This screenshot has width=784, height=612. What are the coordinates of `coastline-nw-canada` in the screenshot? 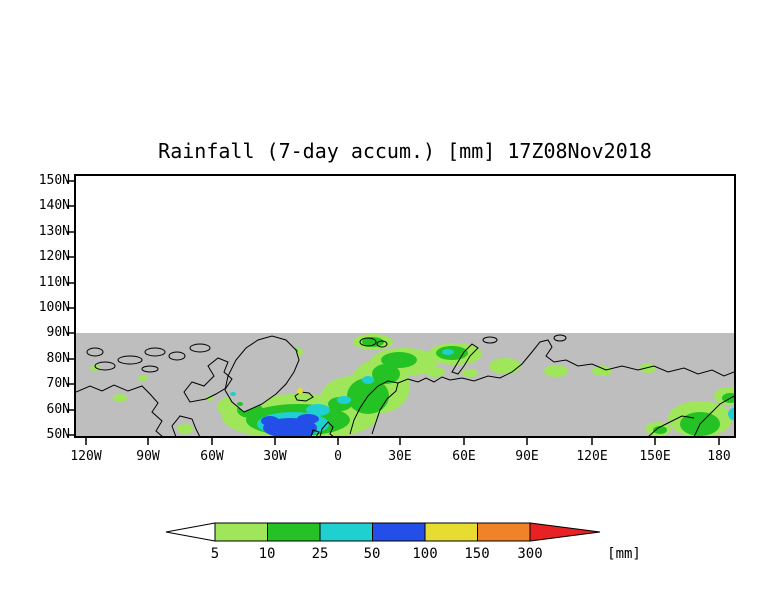 It's located at (120, 410).